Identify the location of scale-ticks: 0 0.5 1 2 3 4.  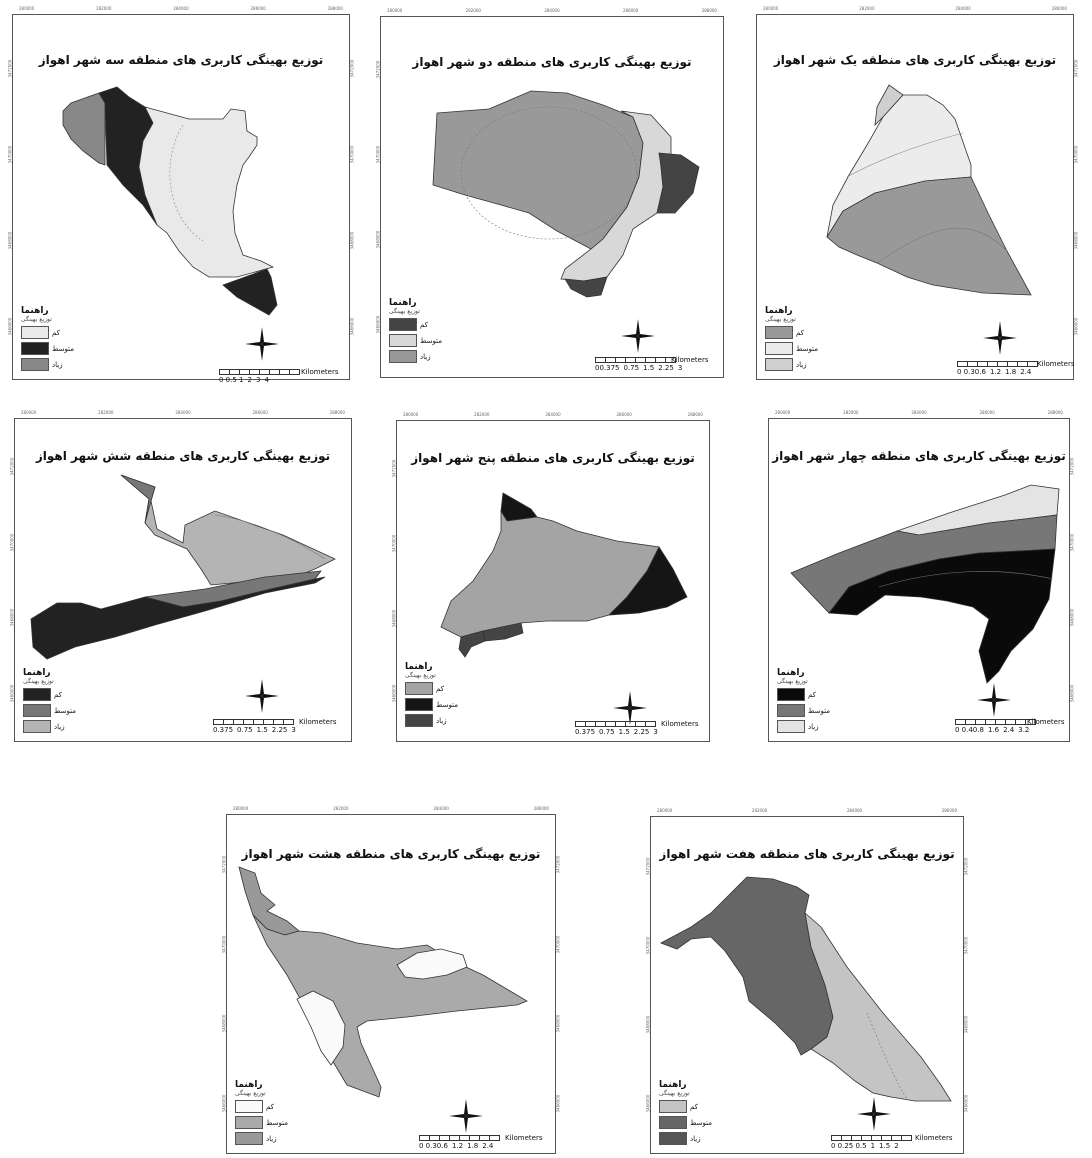
(259, 380).